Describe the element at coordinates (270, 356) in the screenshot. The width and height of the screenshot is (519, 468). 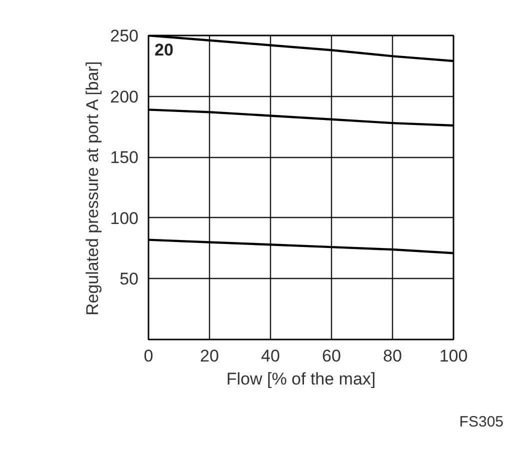
I see `x-tick-label: 40` at that location.